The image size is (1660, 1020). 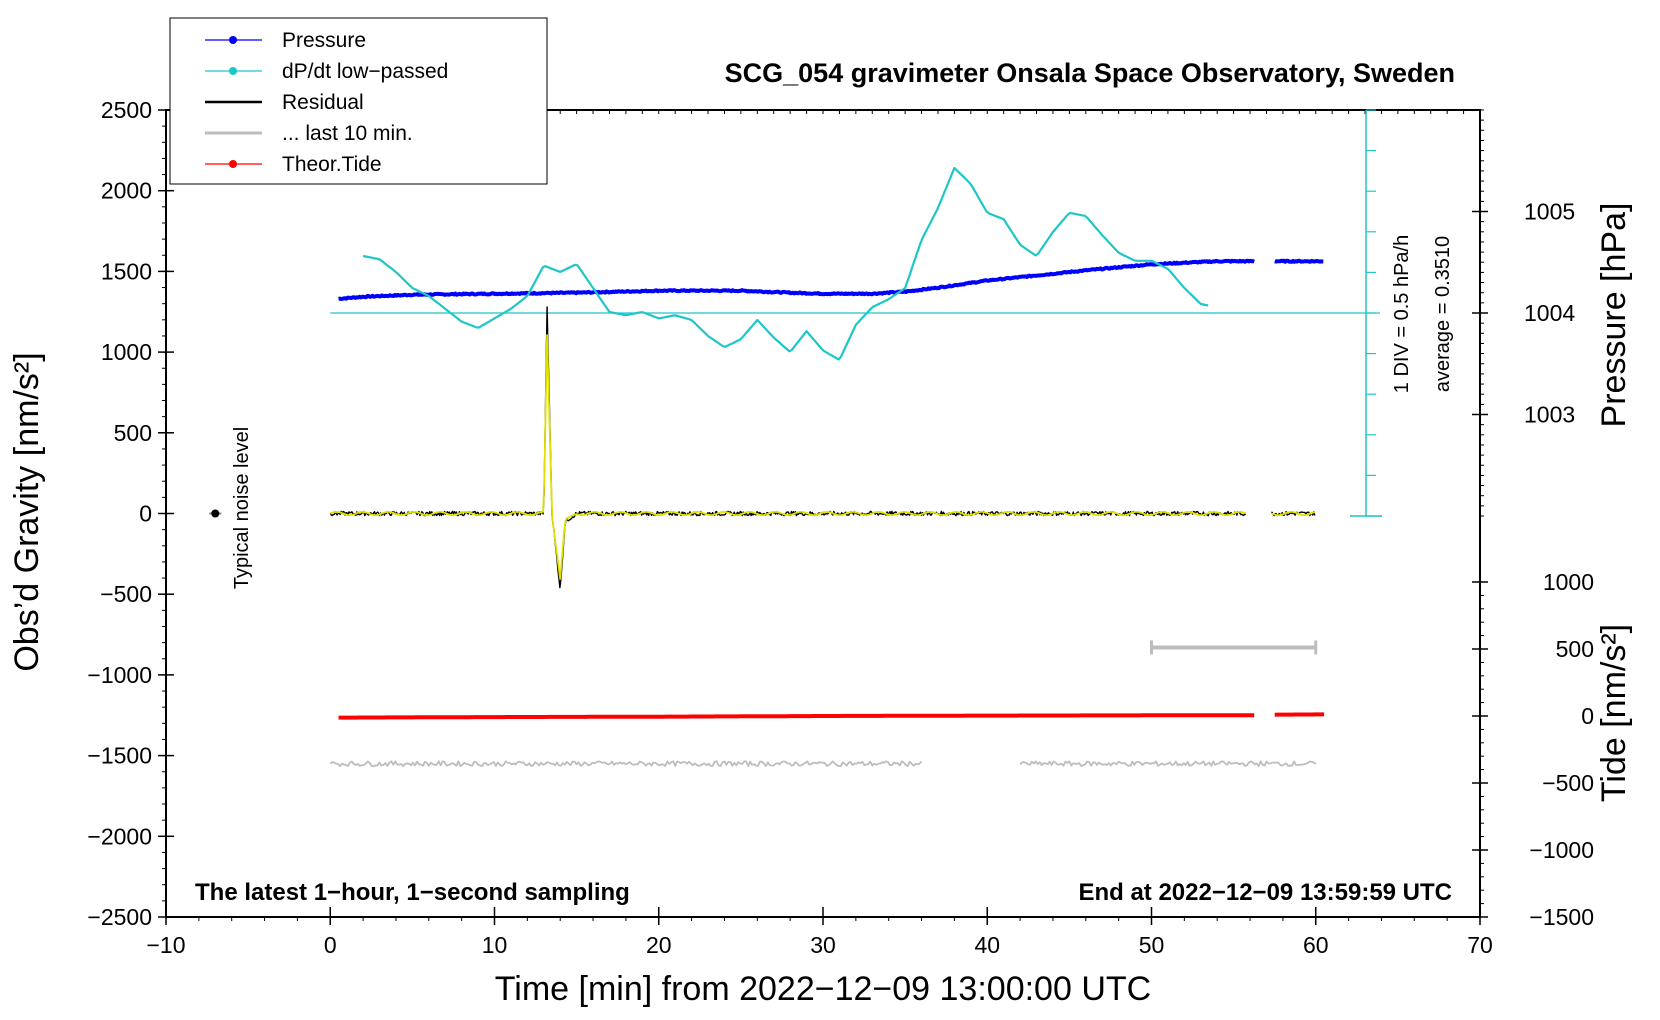 I want to click on y-axis-title-left: Obs’d Gravity [nm/s²], so click(x=27, y=511).